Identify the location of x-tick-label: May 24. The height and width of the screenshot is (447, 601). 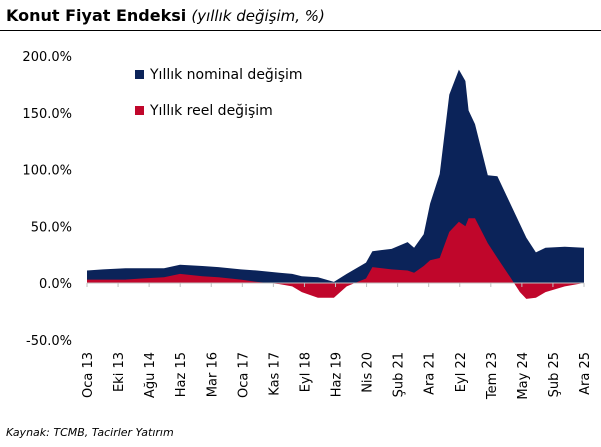
(523, 376).